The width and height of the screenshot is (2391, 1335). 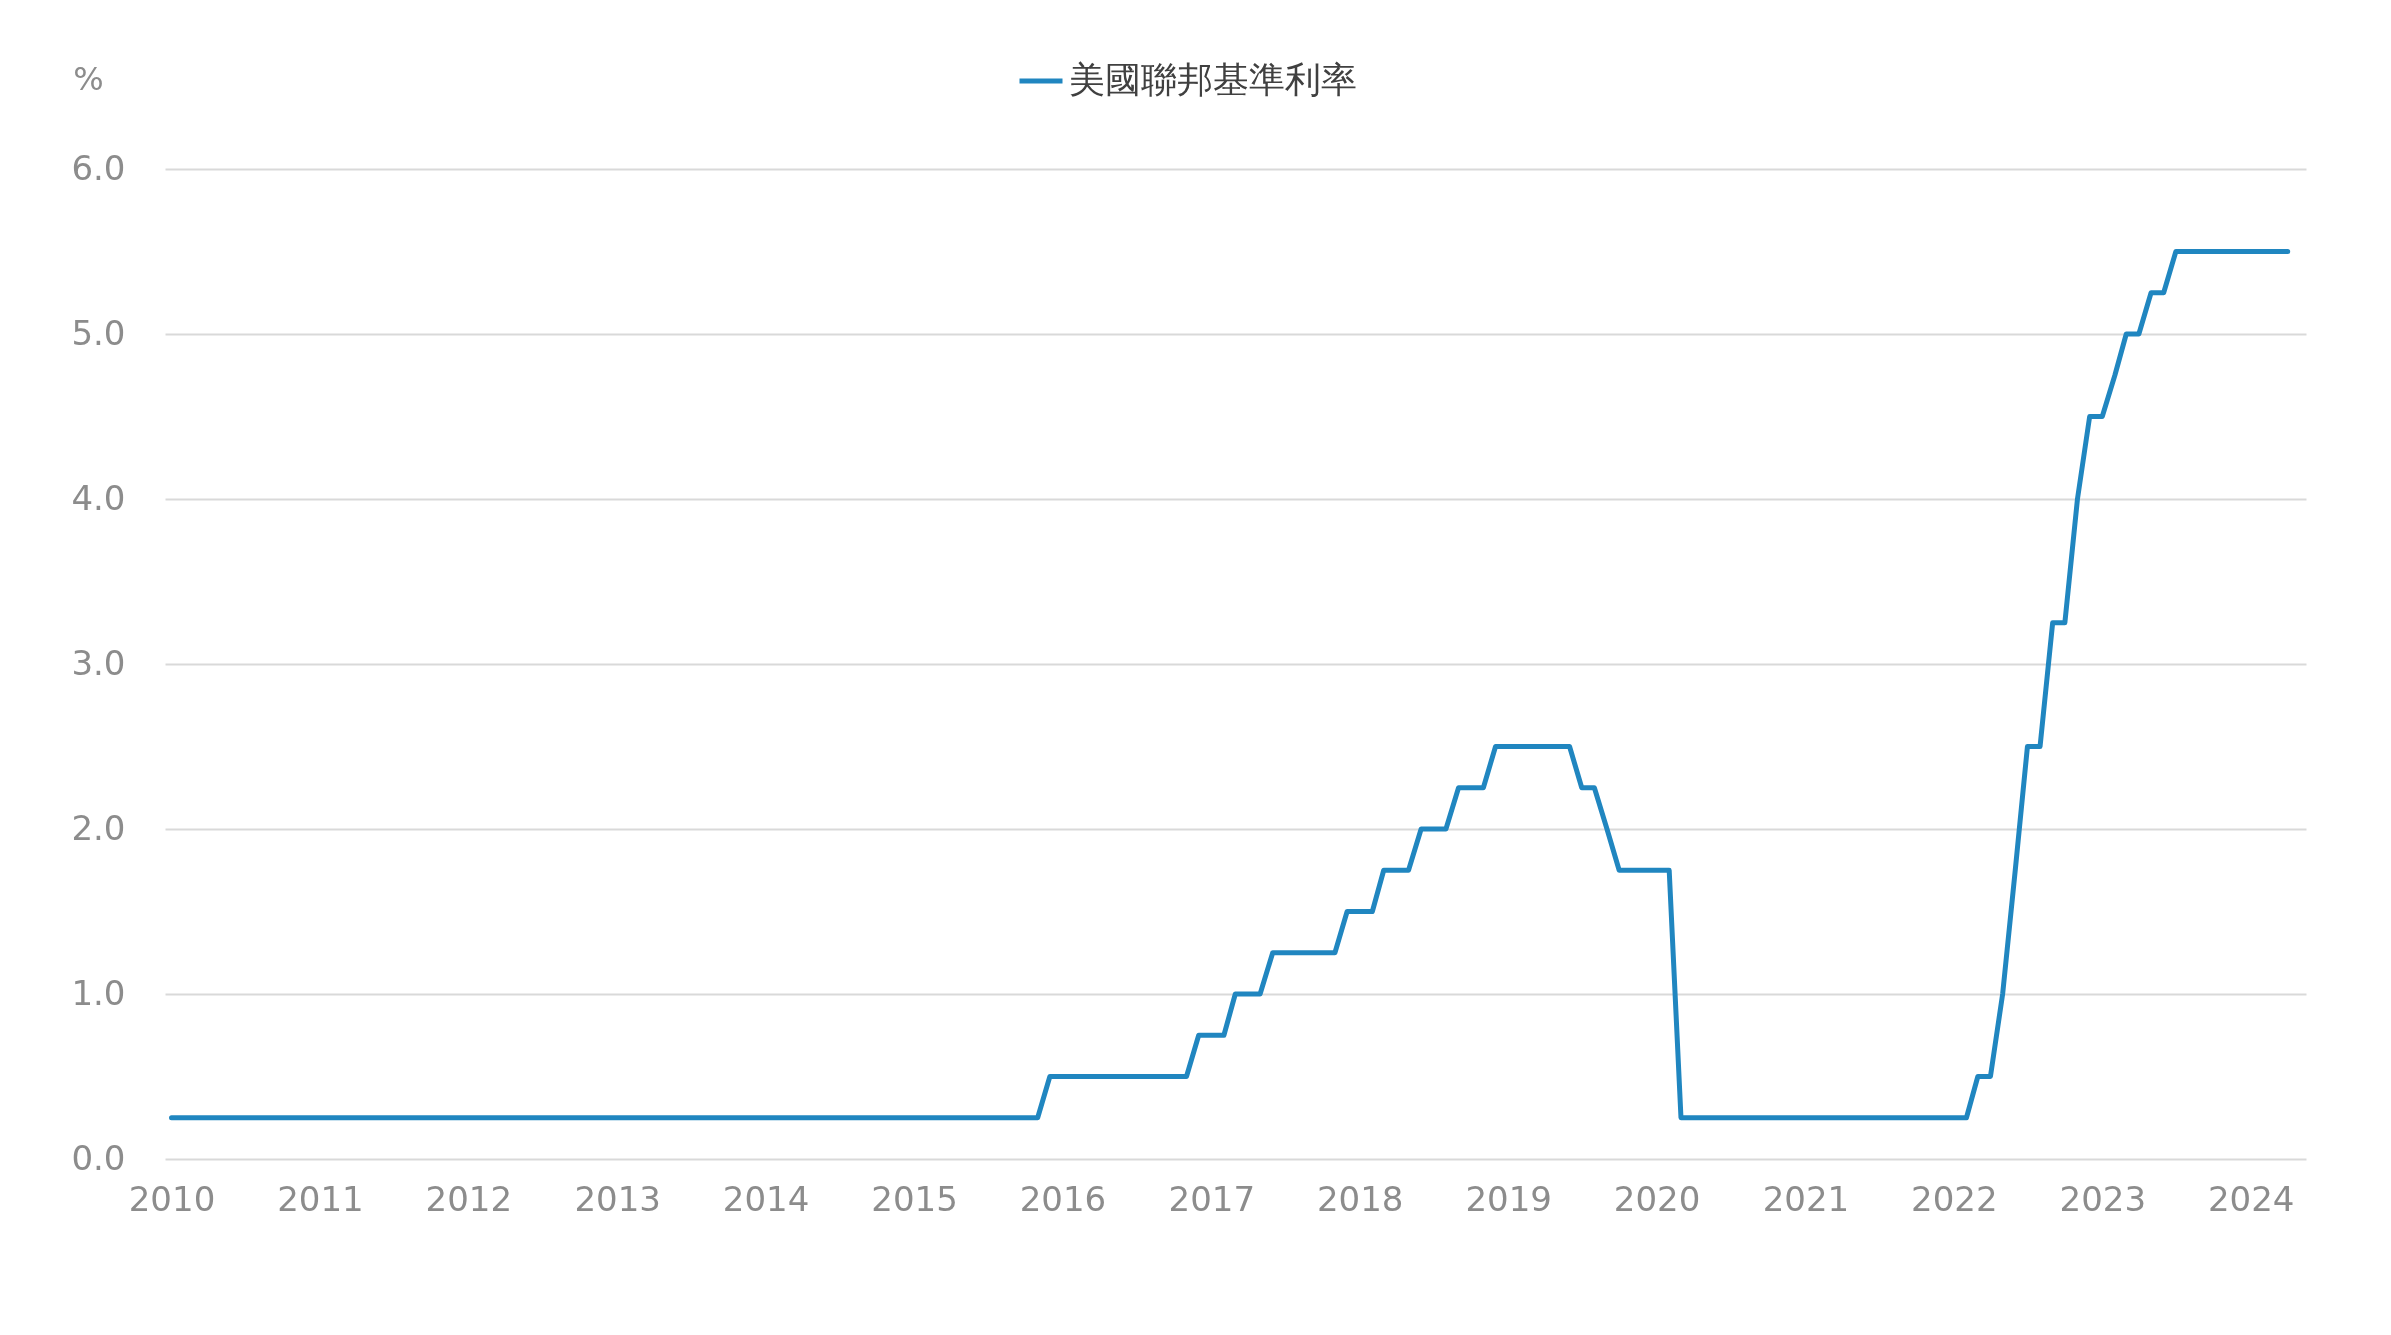 What do you see at coordinates (914, 1198) in the screenshot?
I see `x-tick-label: 2015` at bounding box center [914, 1198].